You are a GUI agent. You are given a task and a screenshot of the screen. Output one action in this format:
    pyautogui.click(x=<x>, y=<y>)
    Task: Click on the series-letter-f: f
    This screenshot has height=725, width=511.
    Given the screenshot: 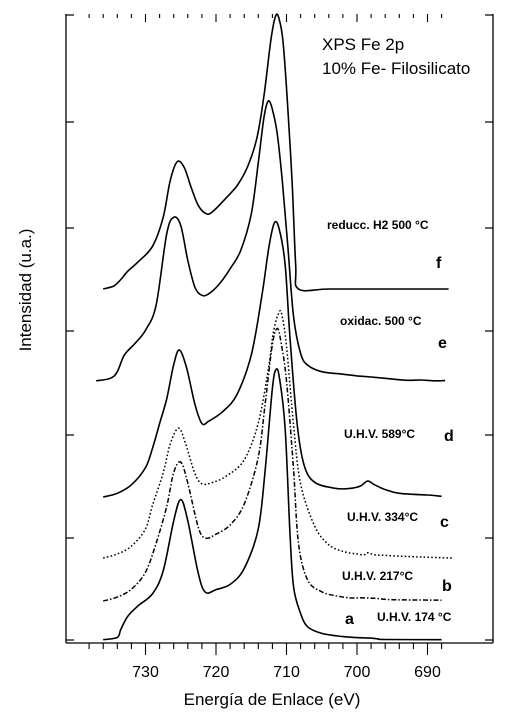 What is the action you would take?
    pyautogui.click(x=439, y=263)
    